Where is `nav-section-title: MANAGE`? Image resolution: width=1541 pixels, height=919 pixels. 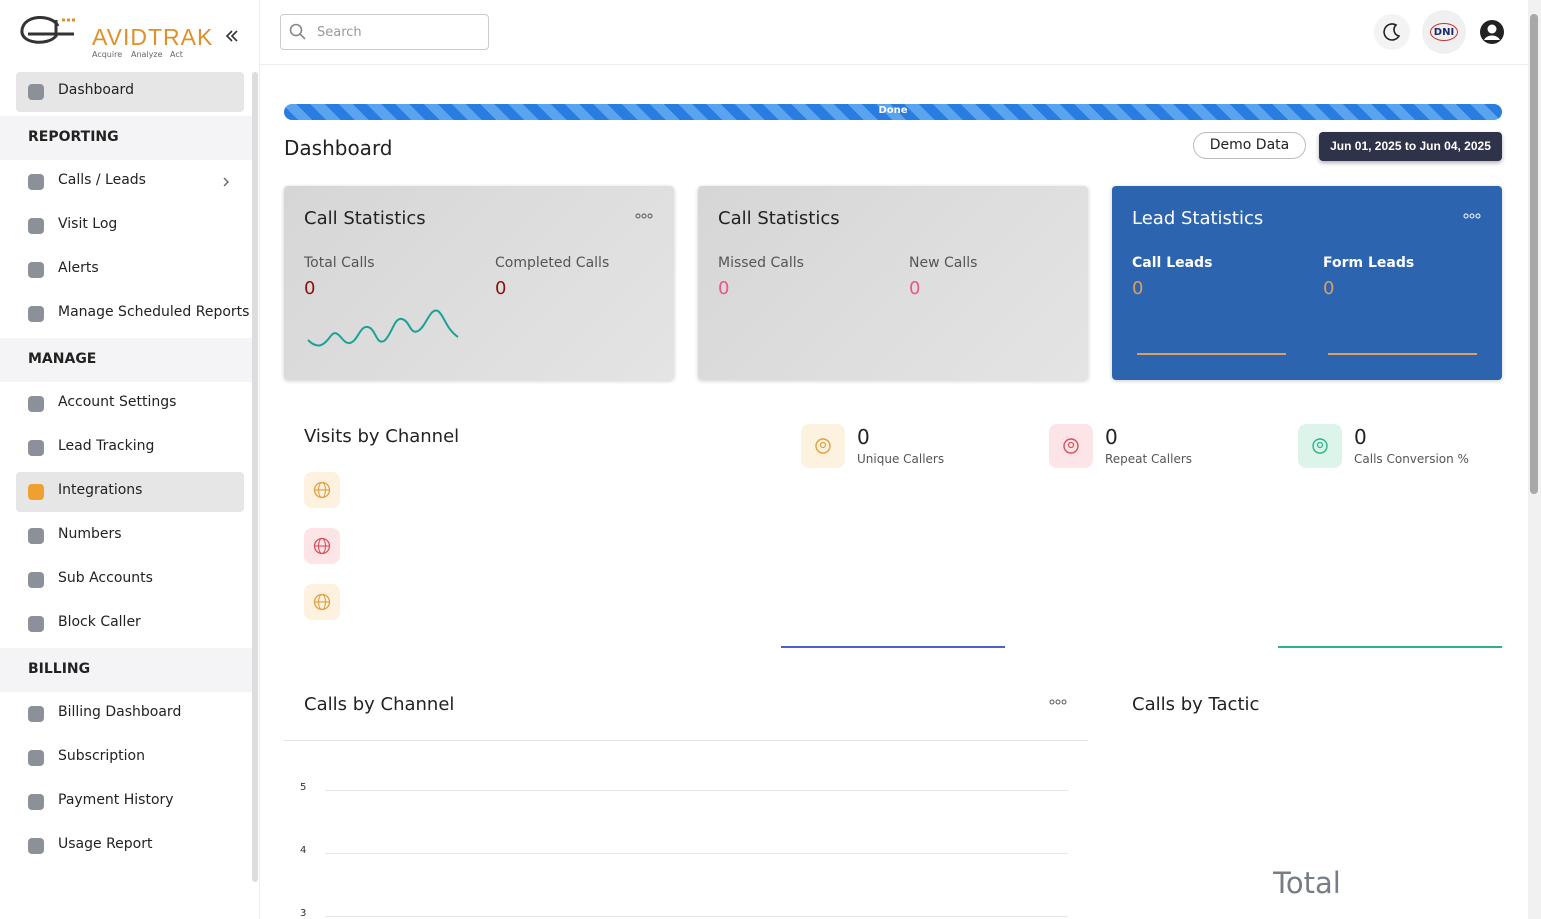 nav-section-title: MANAGE is located at coordinates (62, 359).